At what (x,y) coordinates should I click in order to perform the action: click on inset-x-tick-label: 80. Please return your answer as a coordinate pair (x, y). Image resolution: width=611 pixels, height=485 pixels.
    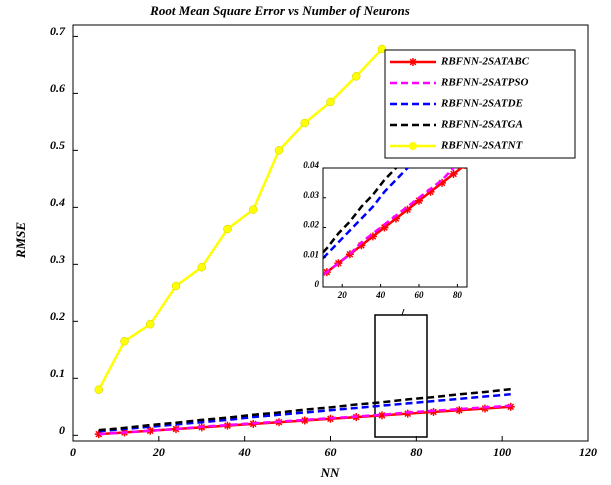
    Looking at the image, I should click on (458, 295).